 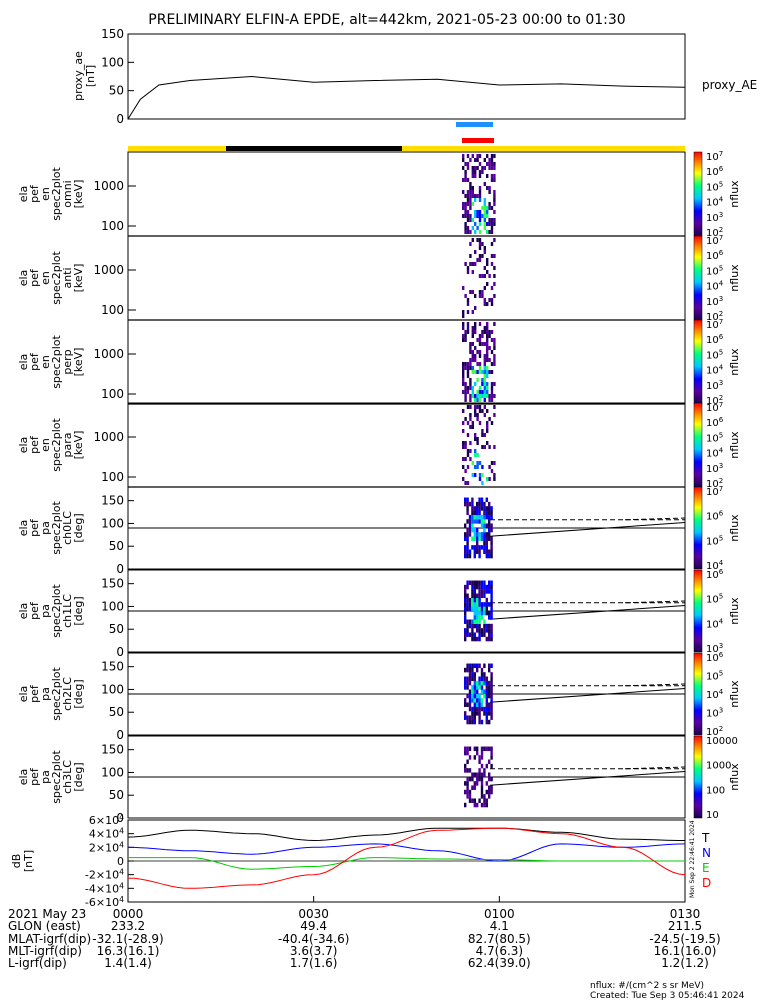 I want to click on bfield-tick-label: -2×10⁴, so click(x=104, y=875).